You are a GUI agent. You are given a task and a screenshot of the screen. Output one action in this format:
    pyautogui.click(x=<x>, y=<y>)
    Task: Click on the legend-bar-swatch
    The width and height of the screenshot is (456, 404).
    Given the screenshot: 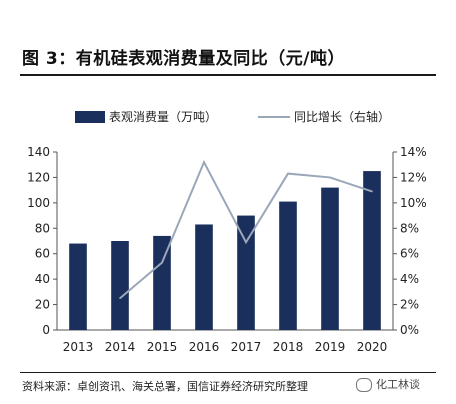 What is the action you would take?
    pyautogui.click(x=90, y=117)
    